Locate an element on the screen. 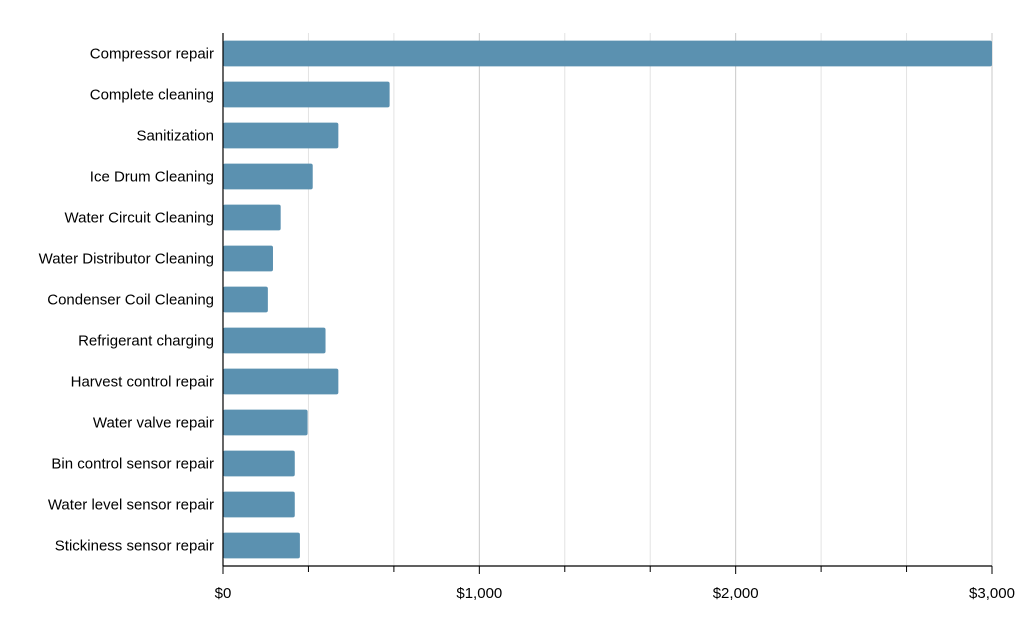 The height and width of the screenshot is (639, 1024). category-label: Ice Drum Cleaning is located at coordinates (152, 177).